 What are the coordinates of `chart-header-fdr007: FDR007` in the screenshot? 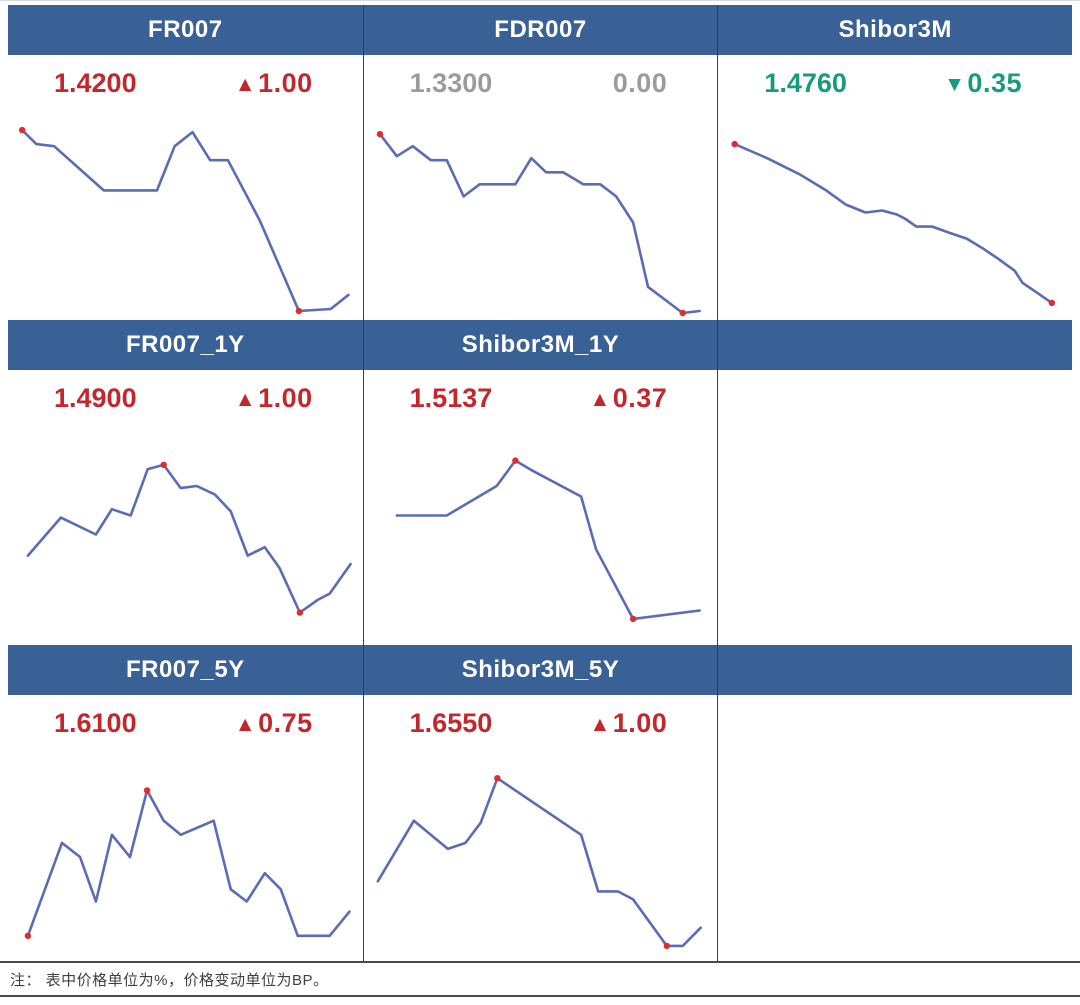 It's located at (540, 30).